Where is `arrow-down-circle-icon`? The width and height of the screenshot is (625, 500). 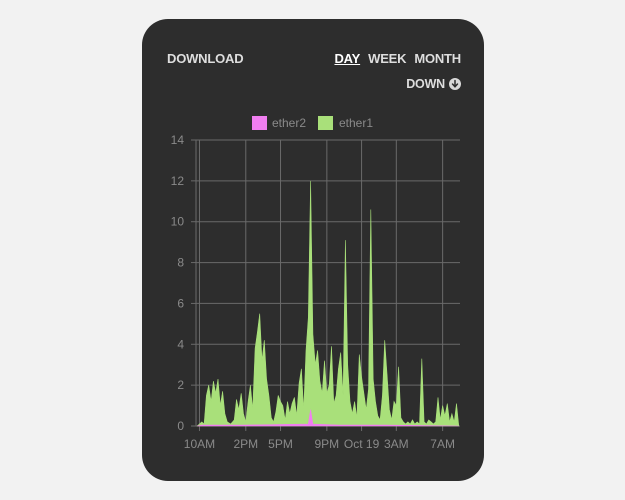 arrow-down-circle-icon is located at coordinates (455, 84).